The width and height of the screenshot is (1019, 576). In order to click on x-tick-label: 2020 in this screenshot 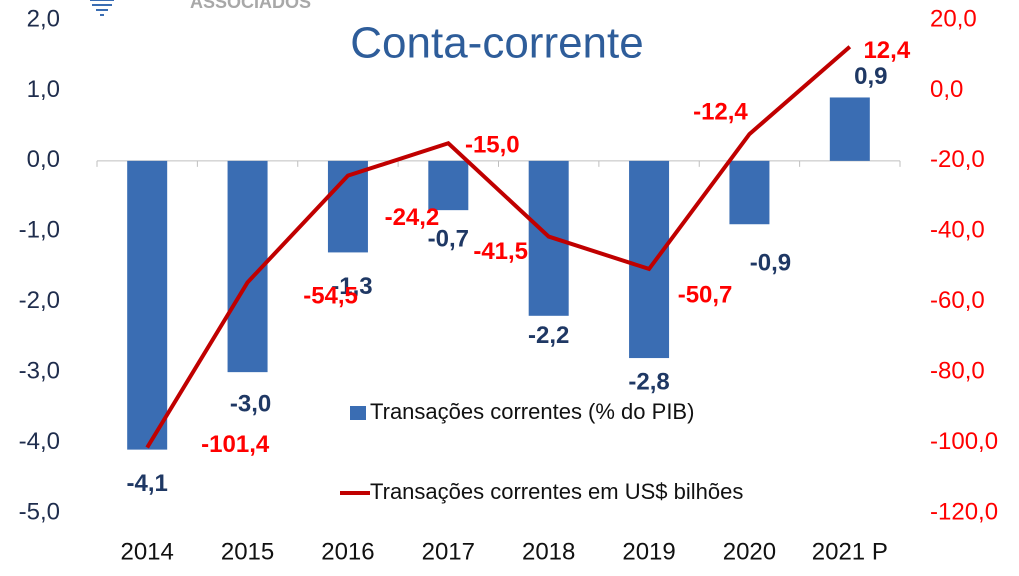, I will do `click(749, 551)`.